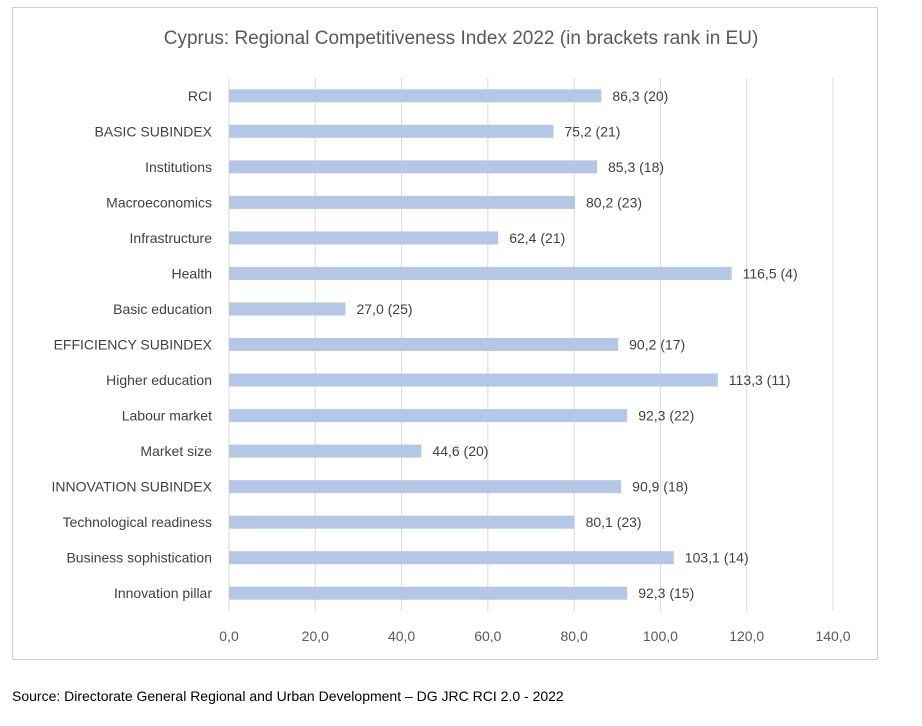  What do you see at coordinates (162, 309) in the screenshot?
I see `category-label: Basic education` at bounding box center [162, 309].